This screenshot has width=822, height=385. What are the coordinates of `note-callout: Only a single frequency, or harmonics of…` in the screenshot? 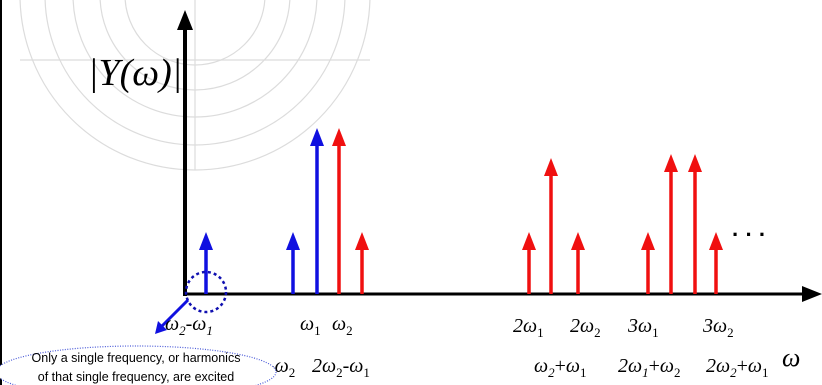 It's located at (138, 365).